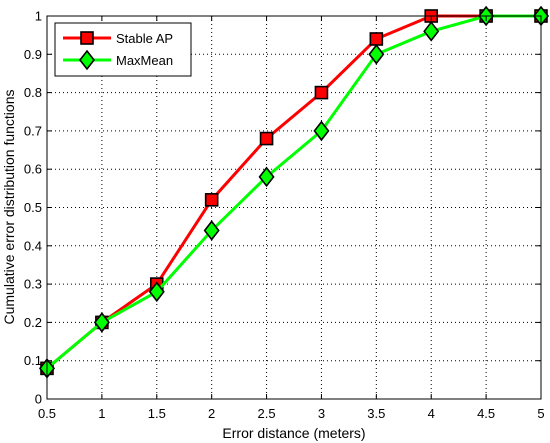 The image size is (550, 443). What do you see at coordinates (211, 413) in the screenshot?
I see `x-tick-label: 2` at bounding box center [211, 413].